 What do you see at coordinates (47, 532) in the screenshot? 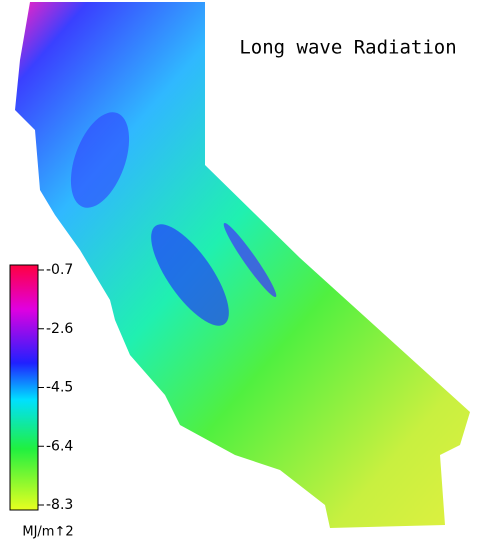
I see `colorbar-unit: MJ/m↑2` at bounding box center [47, 532].